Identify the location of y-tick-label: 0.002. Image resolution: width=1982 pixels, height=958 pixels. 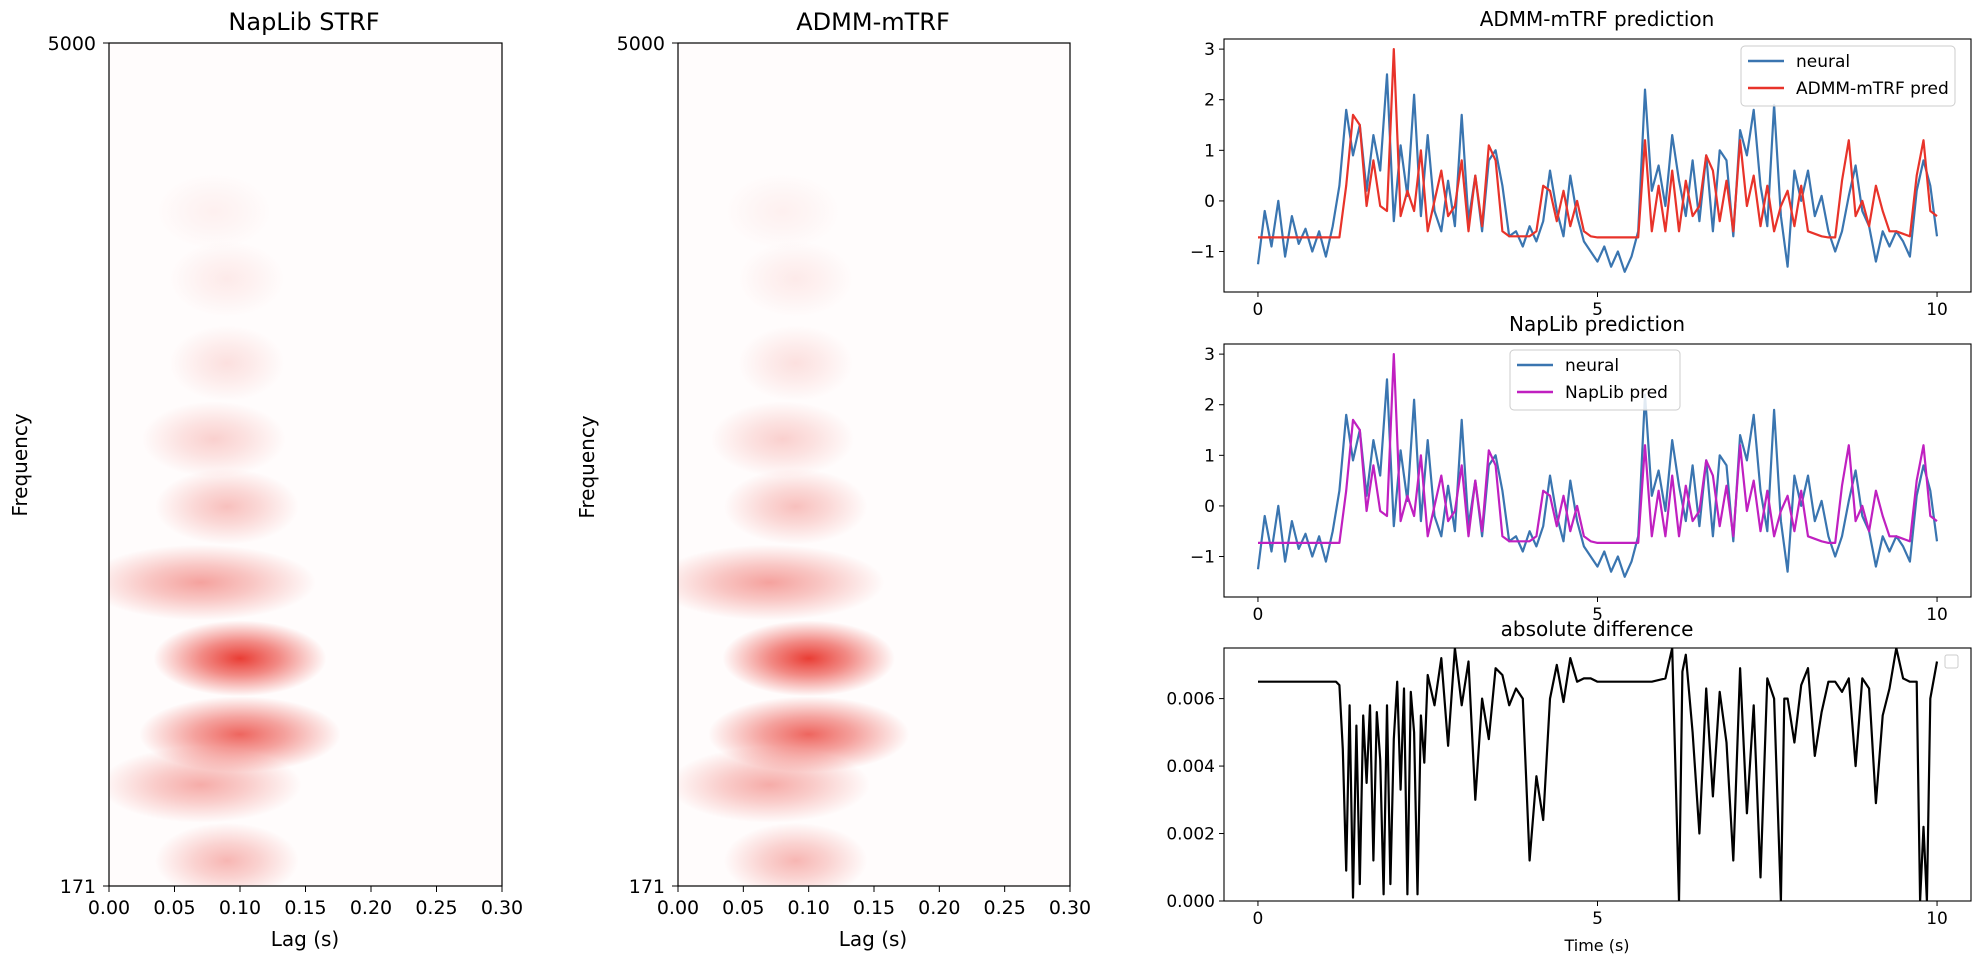
(1190, 835).